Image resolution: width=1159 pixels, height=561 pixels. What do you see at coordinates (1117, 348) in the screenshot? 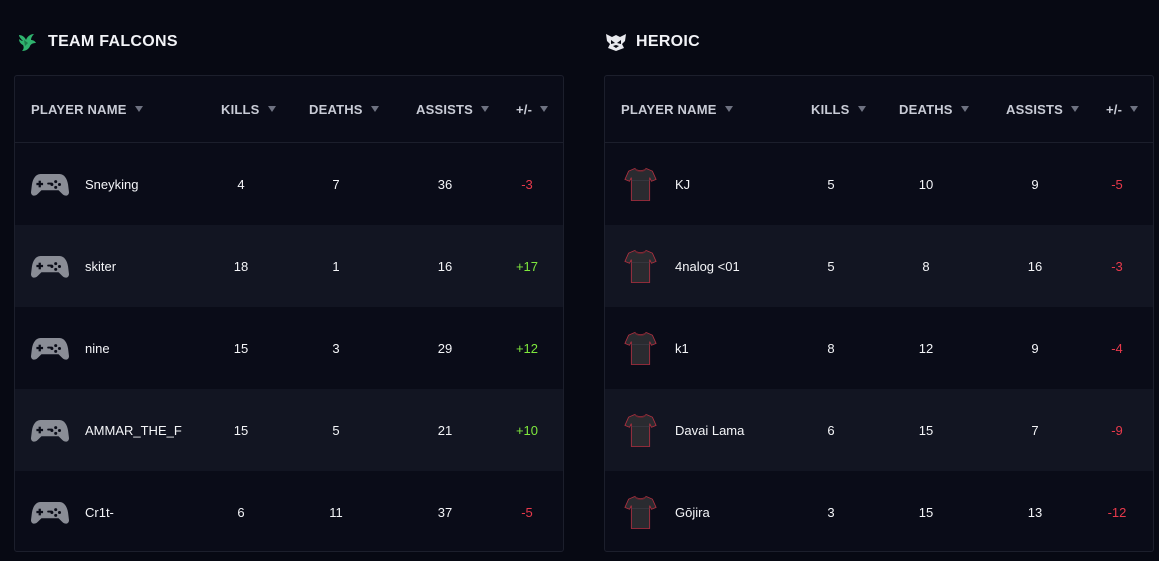
I see `plus-minus-value: -4` at bounding box center [1117, 348].